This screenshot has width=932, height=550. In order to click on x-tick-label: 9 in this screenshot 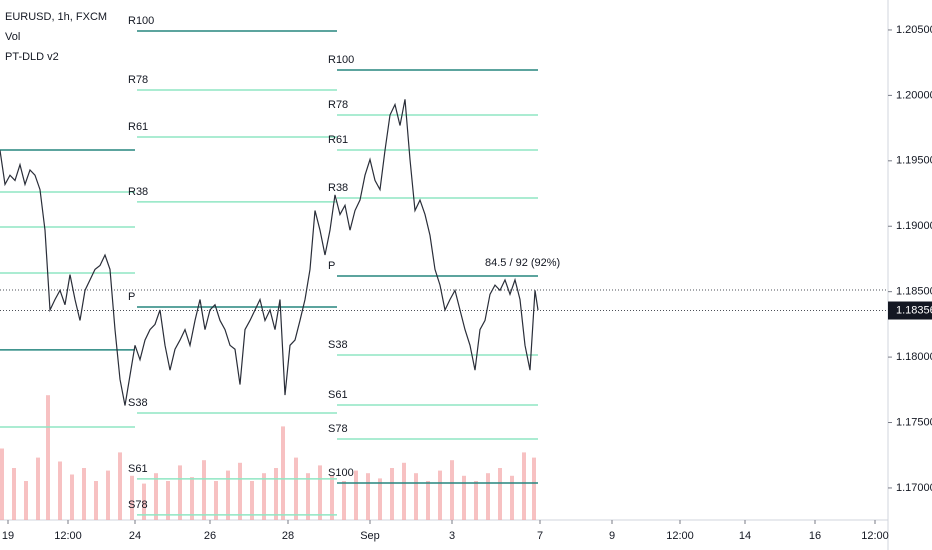, I will do `click(612, 536)`.